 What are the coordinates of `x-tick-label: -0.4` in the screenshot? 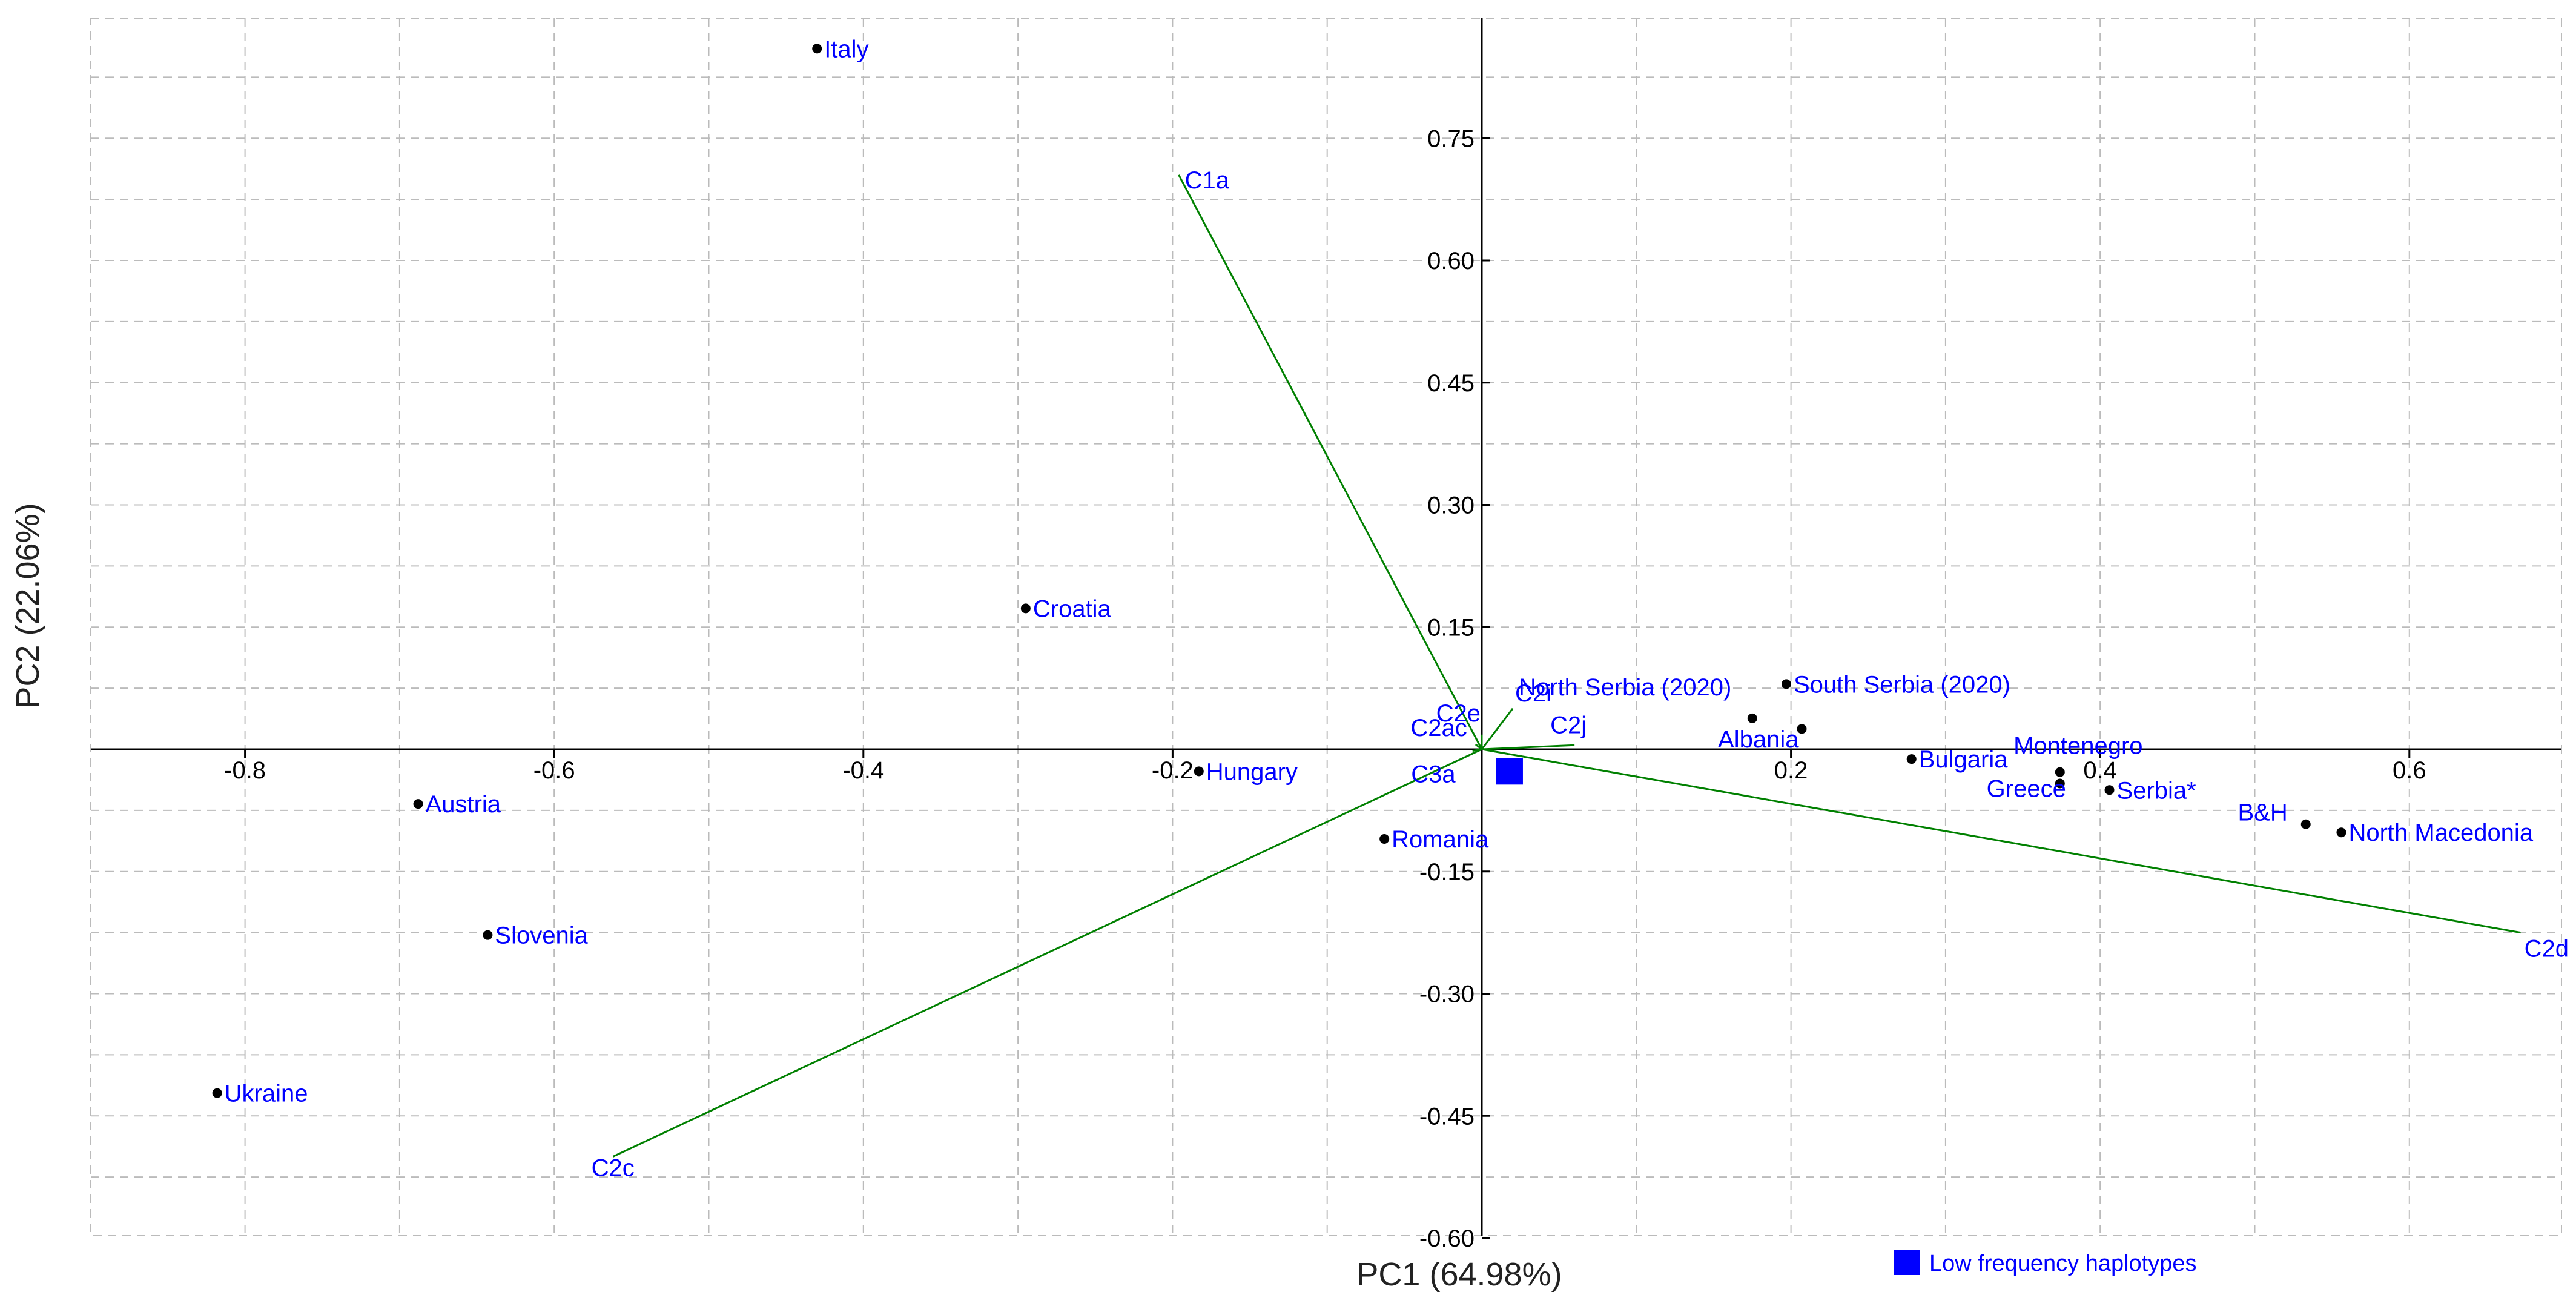 It's located at (863, 770).